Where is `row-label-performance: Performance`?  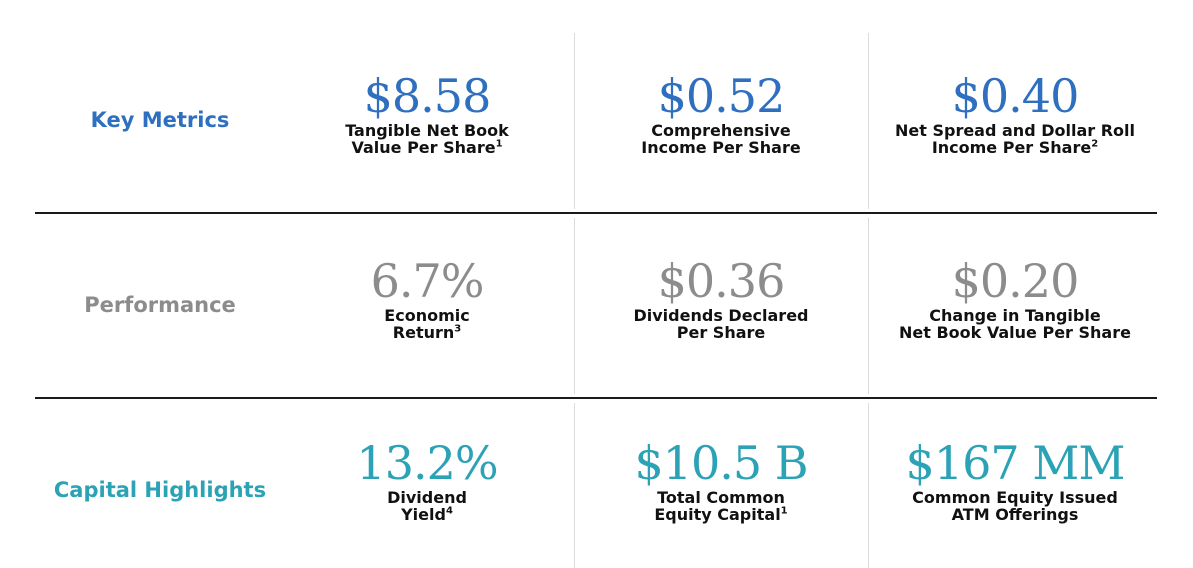 row-label-performance: Performance is located at coordinates (160, 305).